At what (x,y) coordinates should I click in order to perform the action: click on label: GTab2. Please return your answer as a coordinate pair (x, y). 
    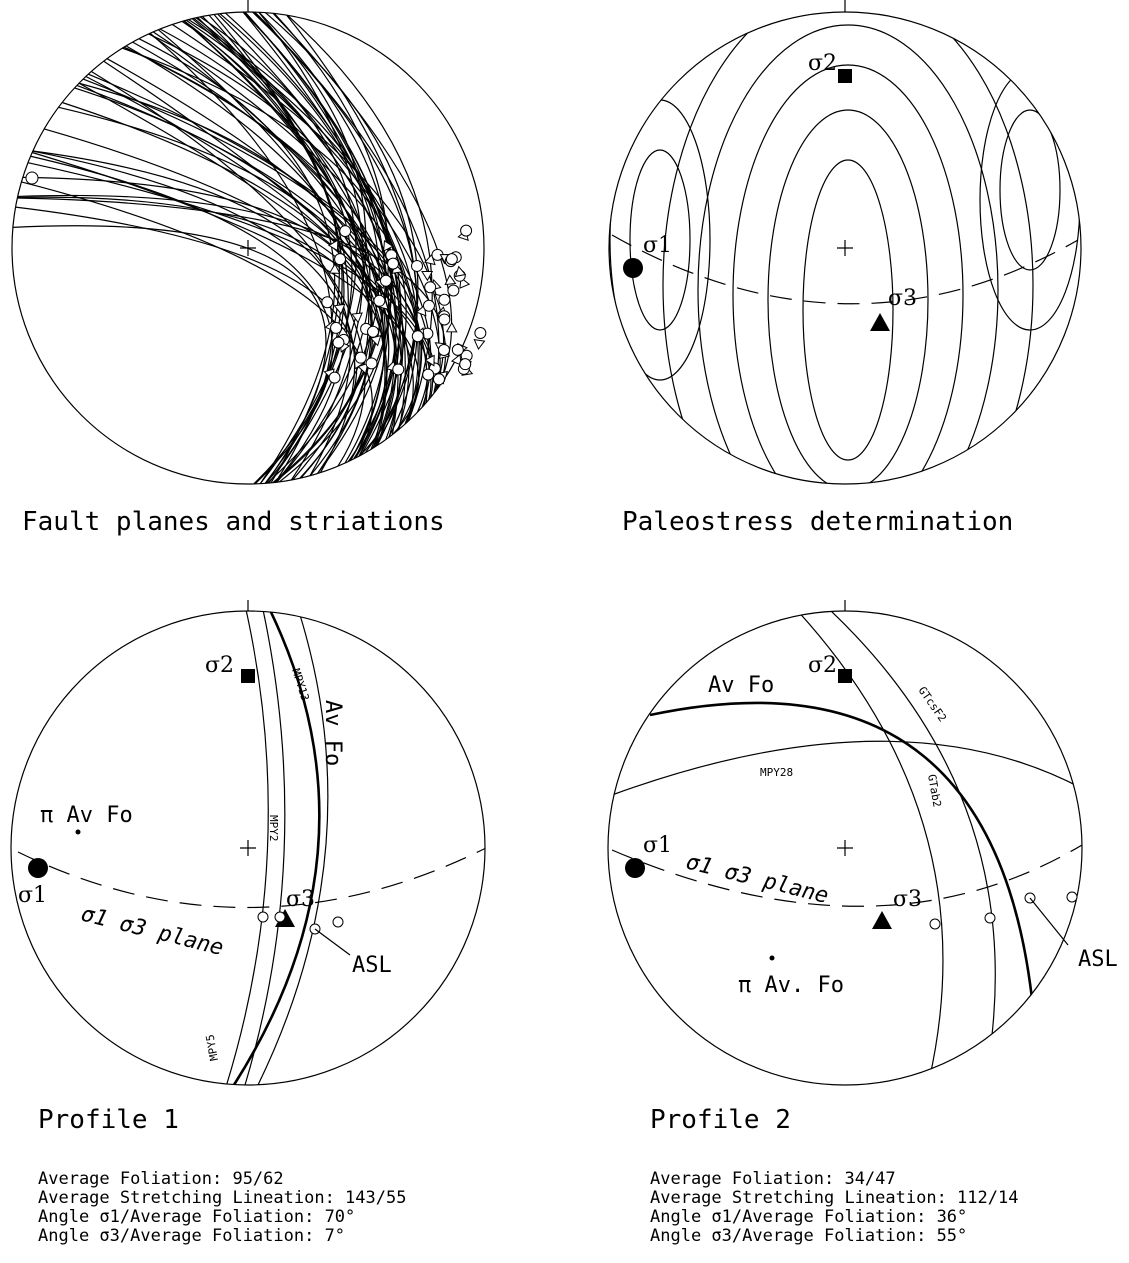
    Looking at the image, I should click on (934, 790).